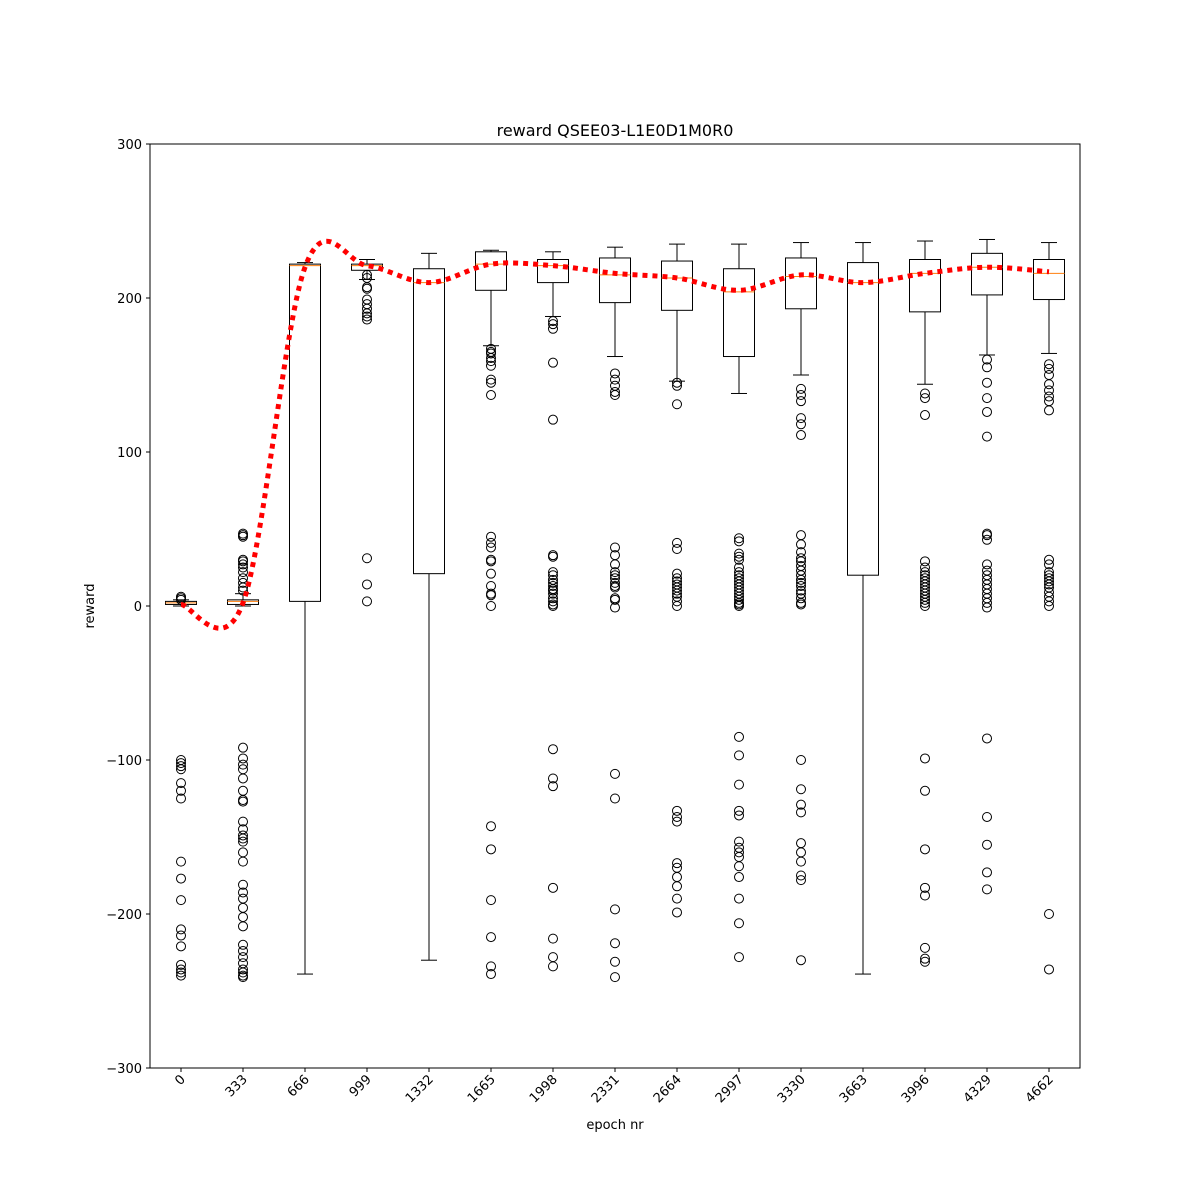 The height and width of the screenshot is (1200, 1200). I want to click on y-tick-label: 200, so click(129, 299).